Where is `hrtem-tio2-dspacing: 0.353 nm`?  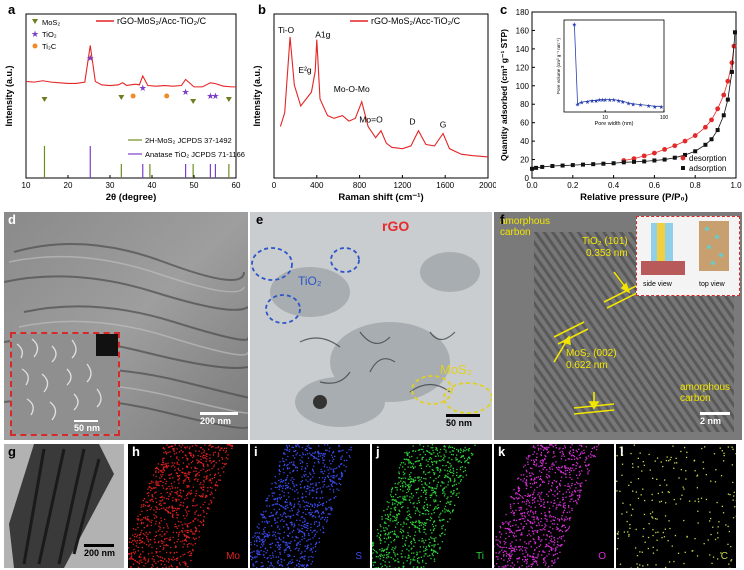
hrtem-tio2-dspacing: 0.353 nm is located at coordinates (607, 253).